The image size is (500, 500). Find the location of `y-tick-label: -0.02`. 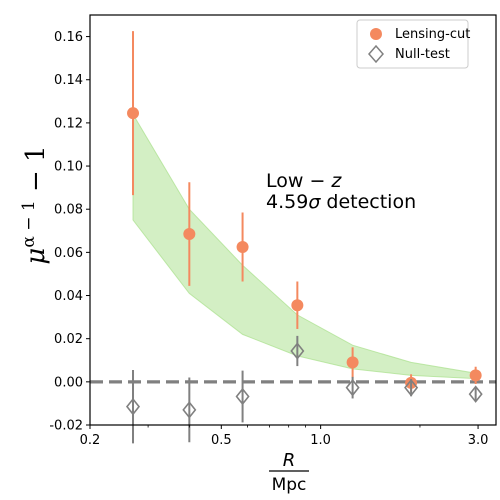

y-tick-label: -0.02 is located at coordinates (66, 426).